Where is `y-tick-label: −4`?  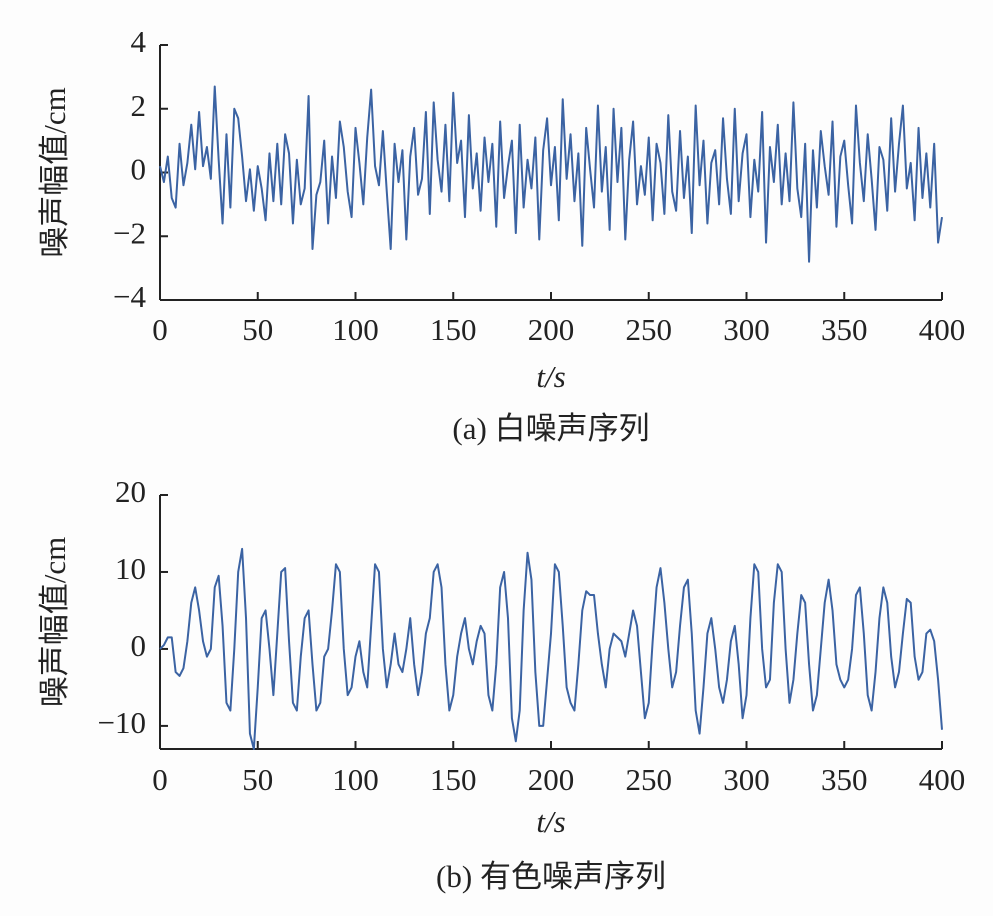
y-tick-label: −4 is located at coordinates (129, 296).